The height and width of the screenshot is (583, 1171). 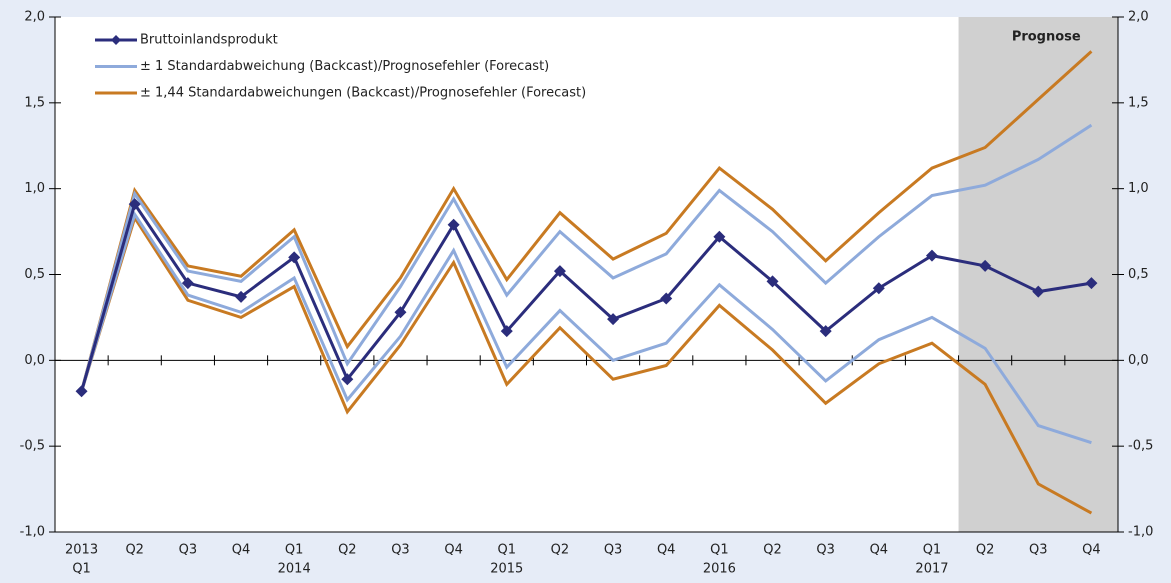 I want to click on y-tick-label: 1,0, so click(x=34, y=188).